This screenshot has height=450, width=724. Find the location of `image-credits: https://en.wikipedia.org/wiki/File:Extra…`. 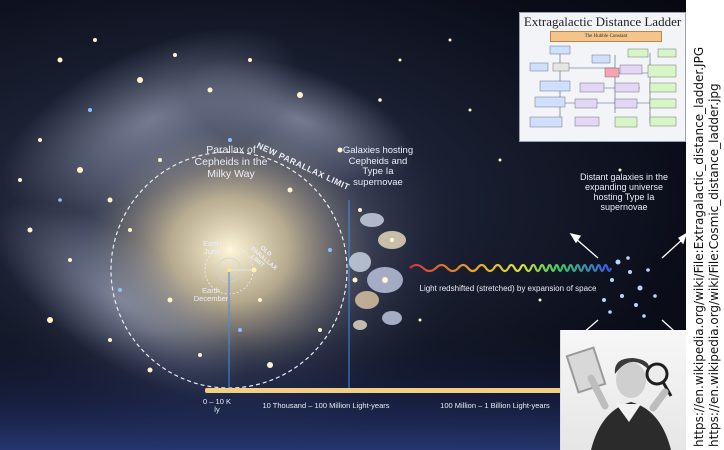

image-credits: https://en.wikipedia.org/wiki/File:Extra… is located at coordinates (705, 225).